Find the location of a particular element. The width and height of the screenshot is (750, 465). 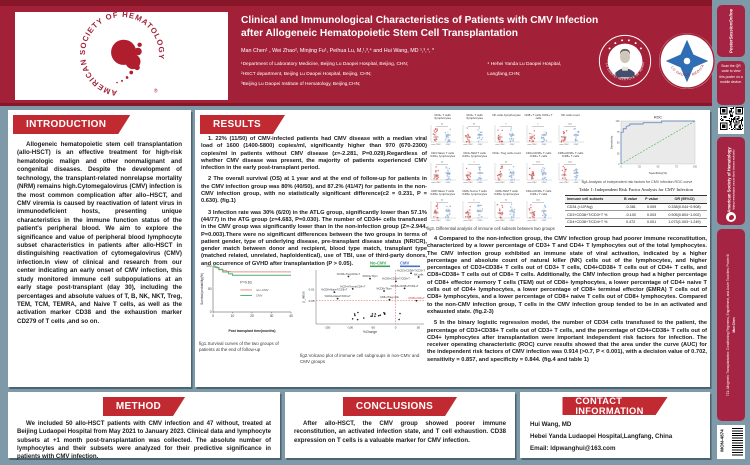

svg-text: NK cells is located at coordinates (419, 274).